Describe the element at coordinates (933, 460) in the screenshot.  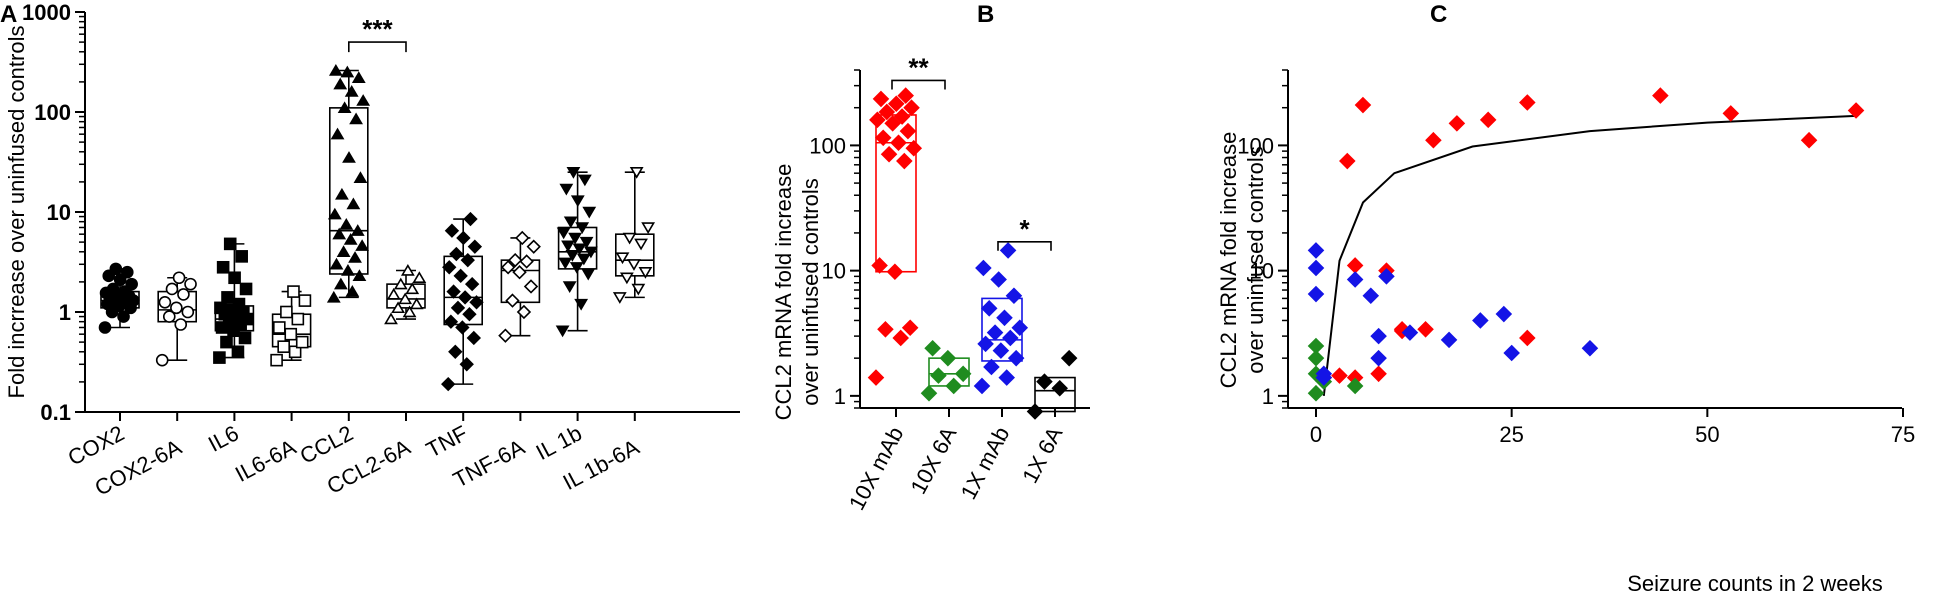
I see `panel-b-category-label: 10X 6A` at that location.